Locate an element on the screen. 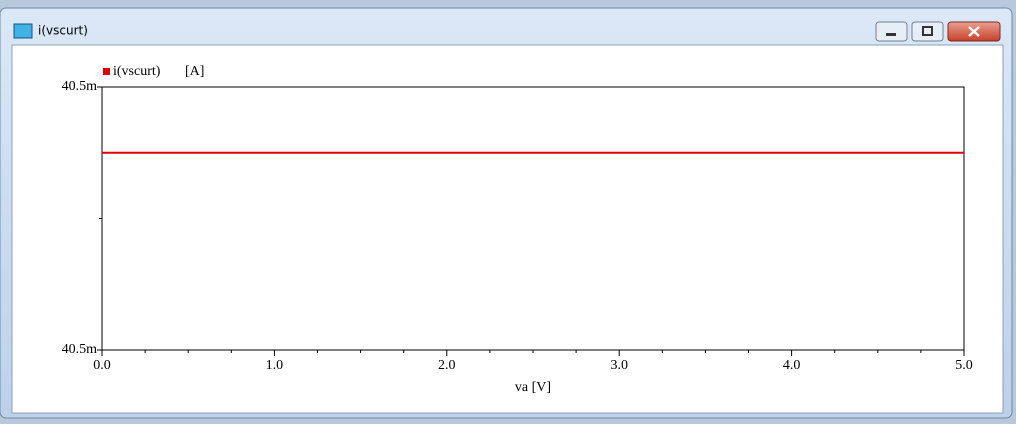 This screenshot has width=1016, height=424. x-tick-label: 2.0 is located at coordinates (447, 365).